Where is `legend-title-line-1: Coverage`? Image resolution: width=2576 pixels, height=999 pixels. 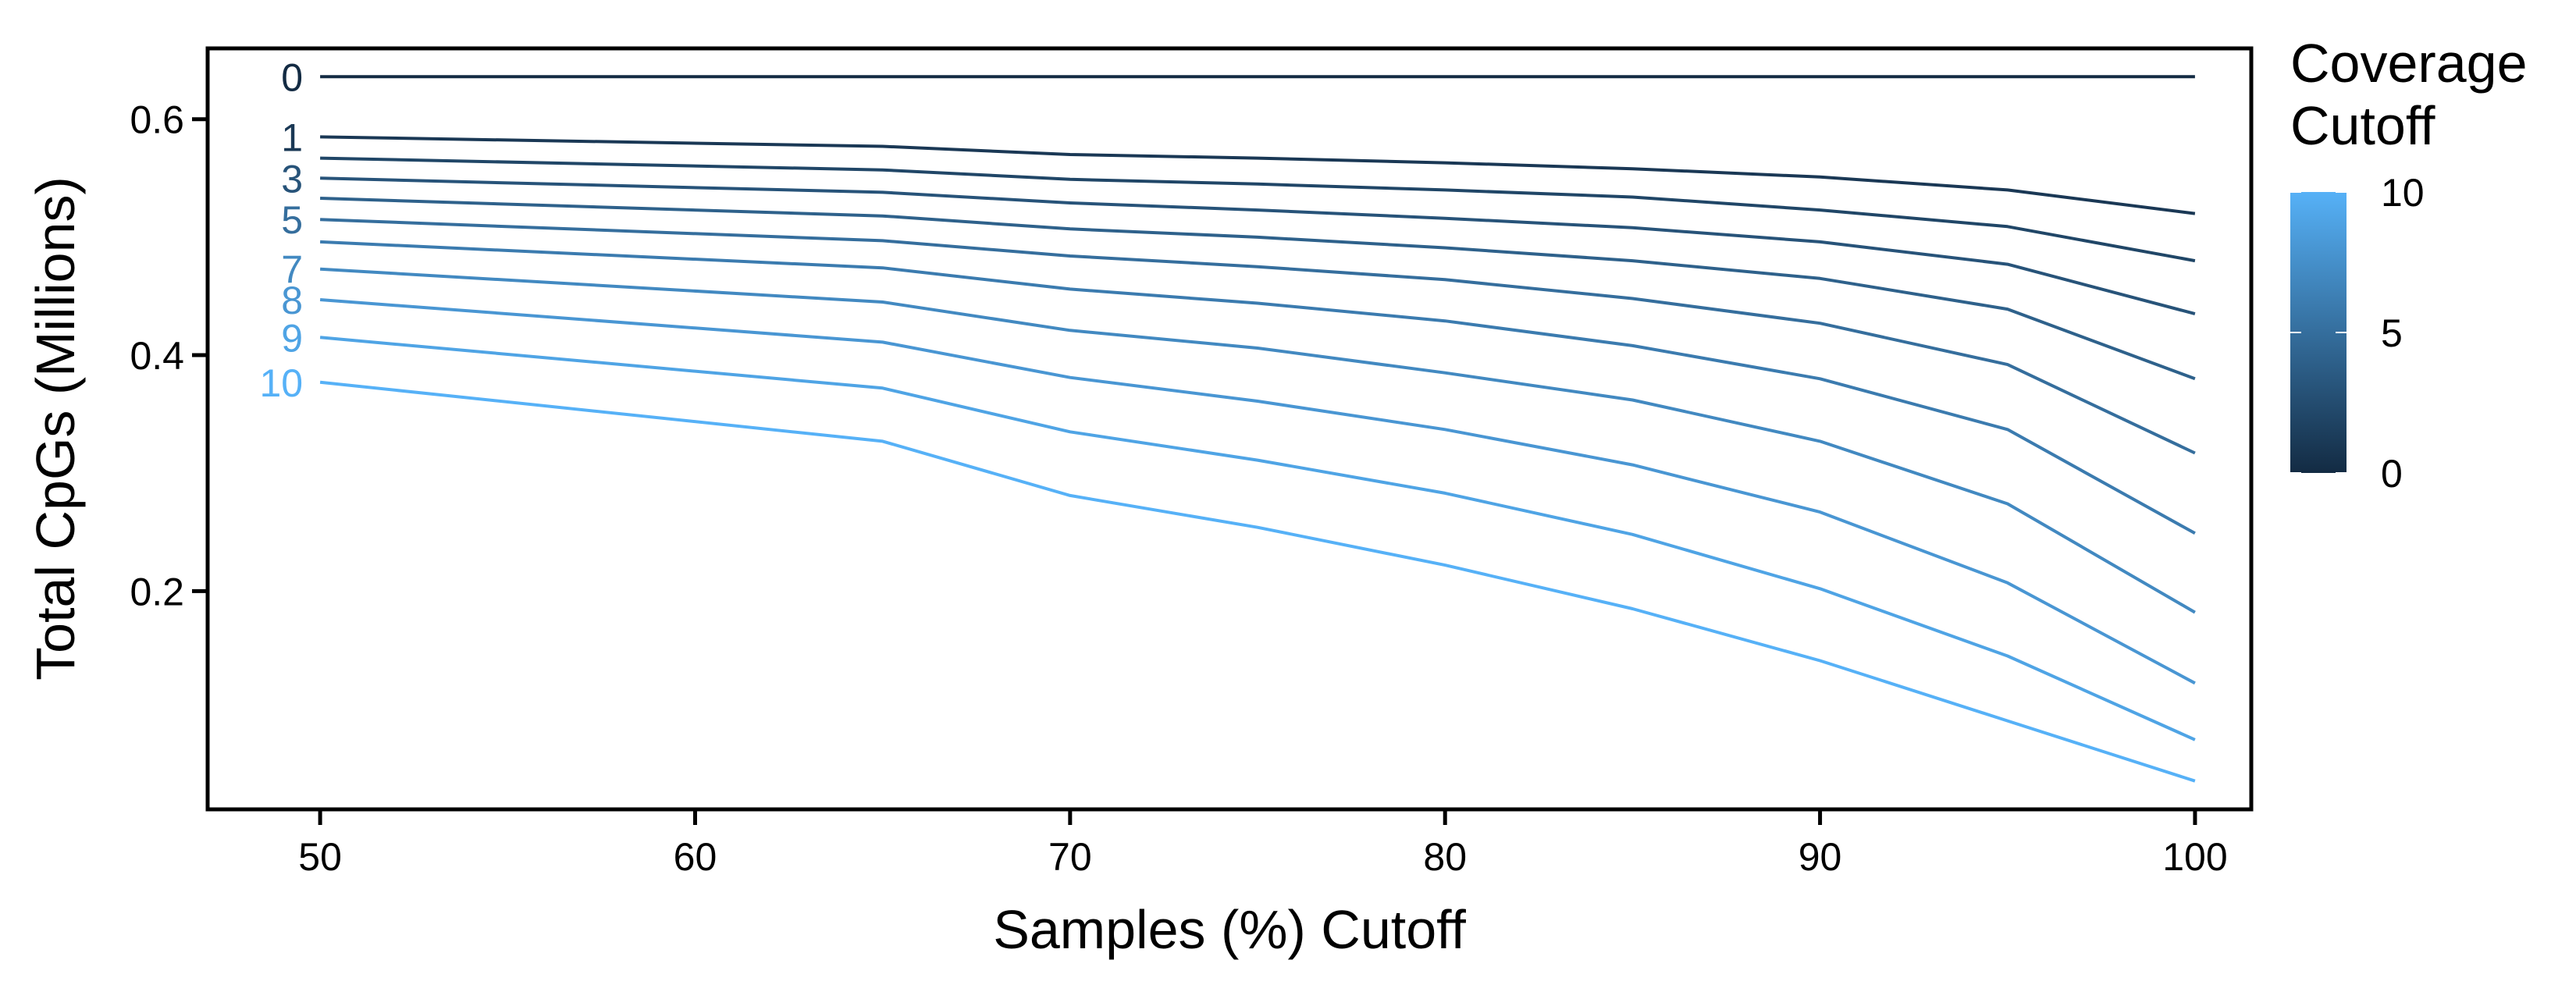
legend-title-line-1: Coverage is located at coordinates (2409, 63).